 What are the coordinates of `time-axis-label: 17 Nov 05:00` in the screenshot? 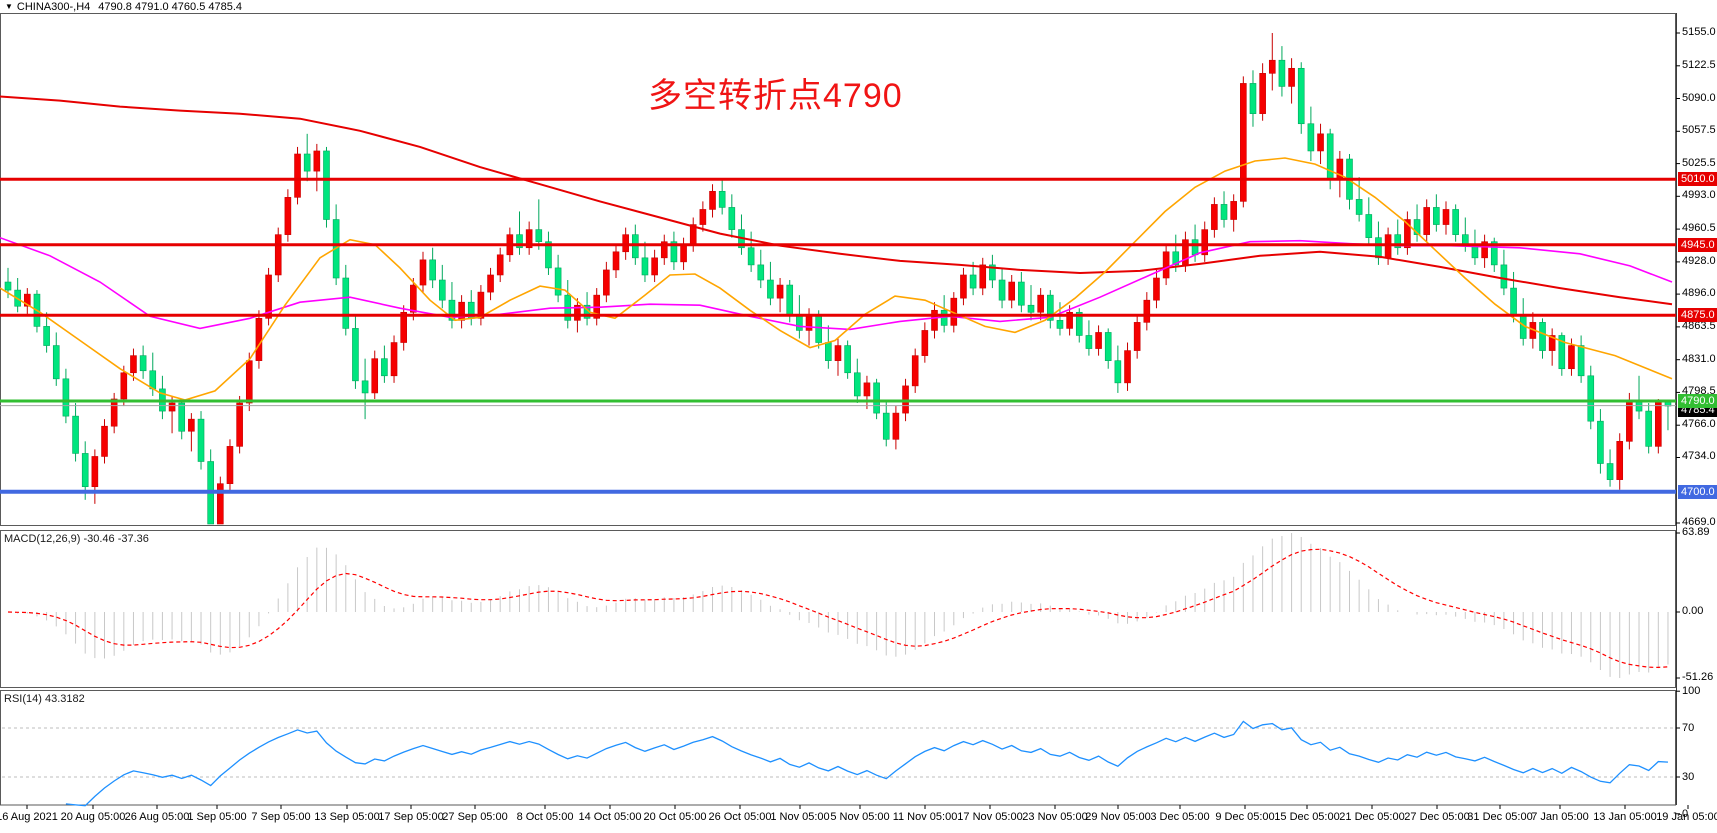 It's located at (990, 817).